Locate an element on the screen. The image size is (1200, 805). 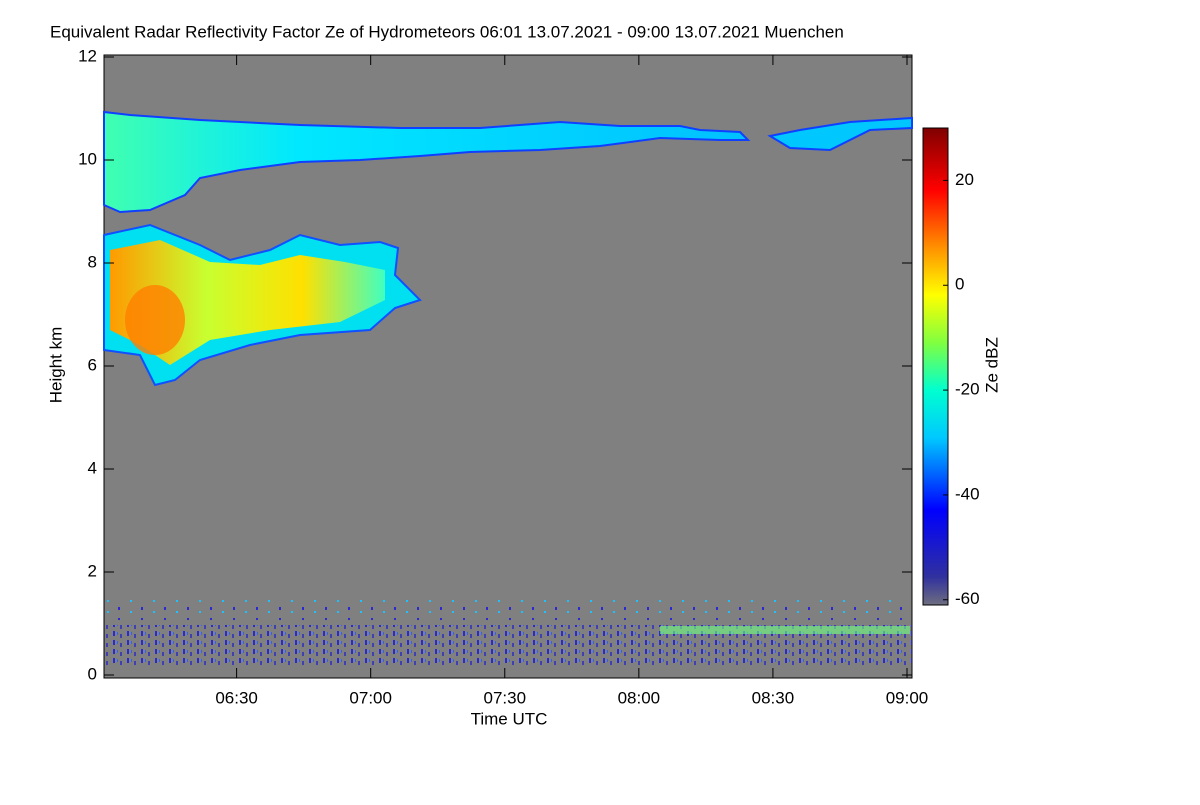
y-tick-label: 4 is located at coordinates (92, 467).